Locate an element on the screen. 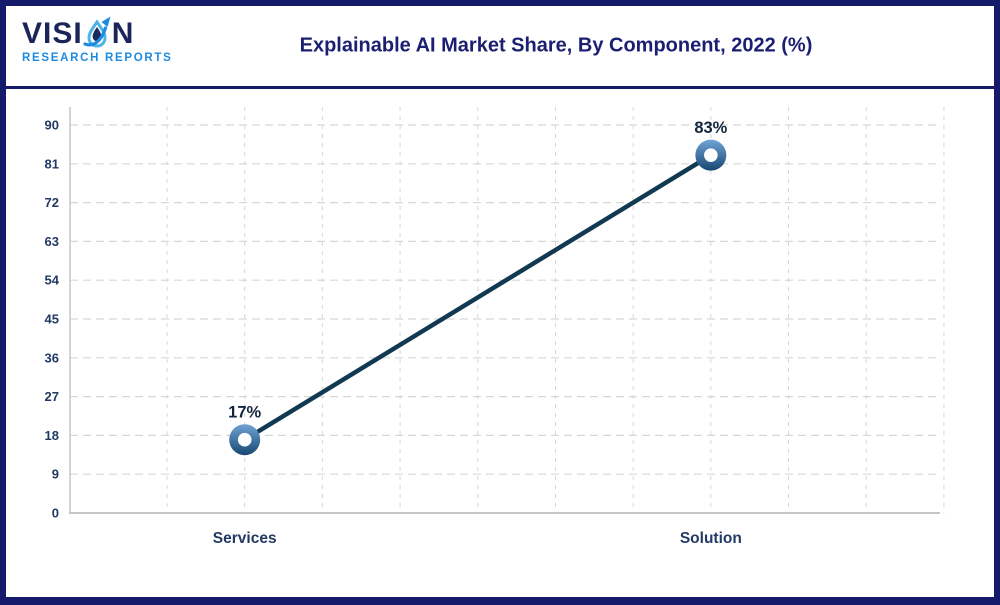 The image size is (1000, 605). x-category-label-services: Services is located at coordinates (245, 538).